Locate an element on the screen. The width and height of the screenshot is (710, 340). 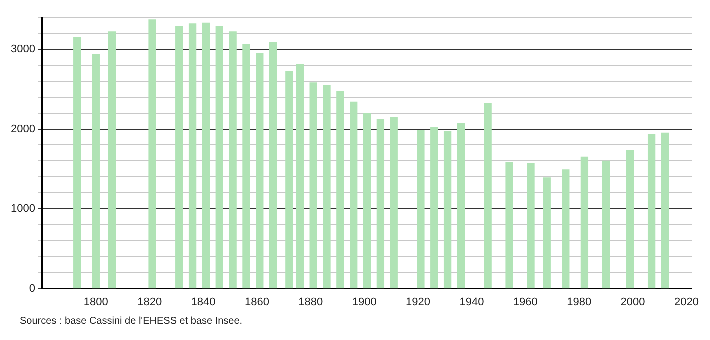
x-tick-label: 1880 is located at coordinates (311, 302).